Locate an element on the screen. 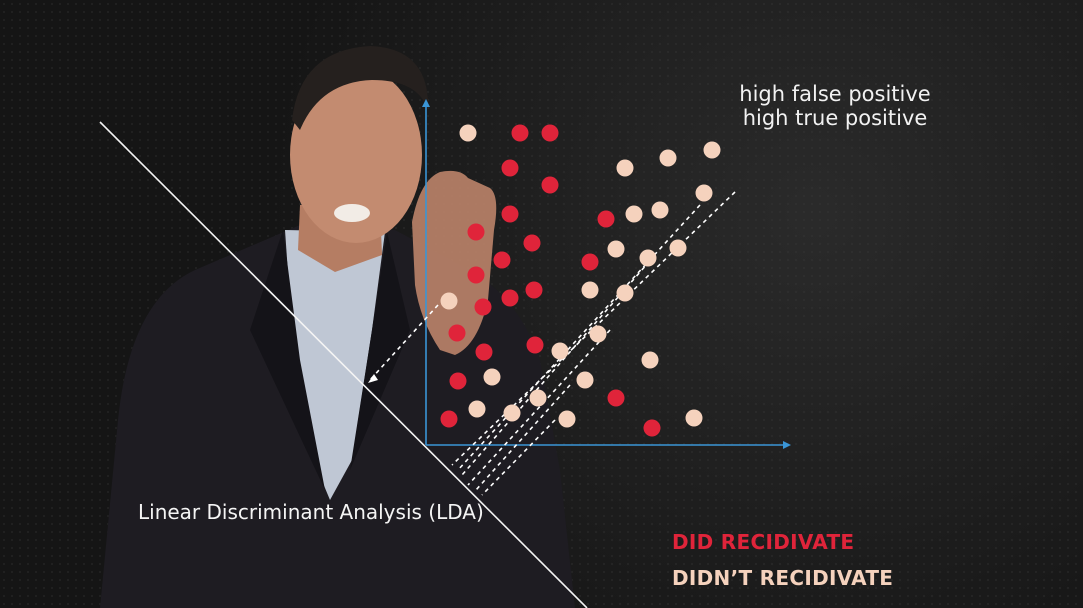 Image resolution: width=1083 pixels, height=608 pixels. projection-arrowhead is located at coordinates (373, 378).